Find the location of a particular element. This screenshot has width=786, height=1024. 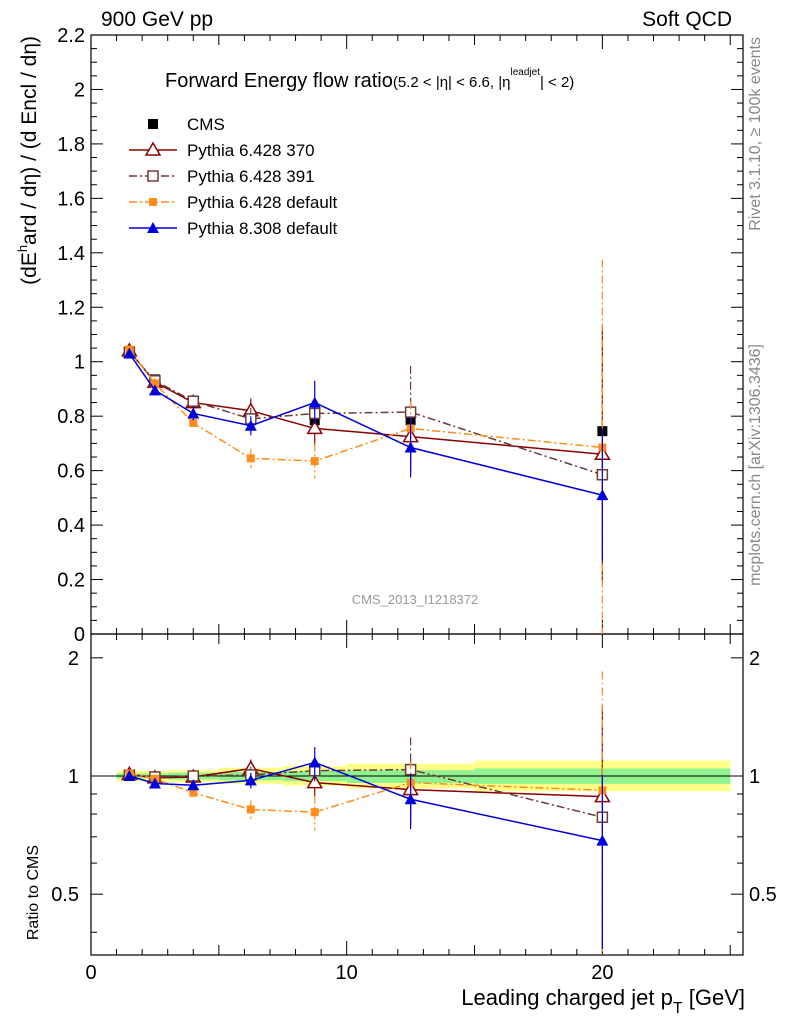

y-tick-label: 1.8 is located at coordinates (71, 145).